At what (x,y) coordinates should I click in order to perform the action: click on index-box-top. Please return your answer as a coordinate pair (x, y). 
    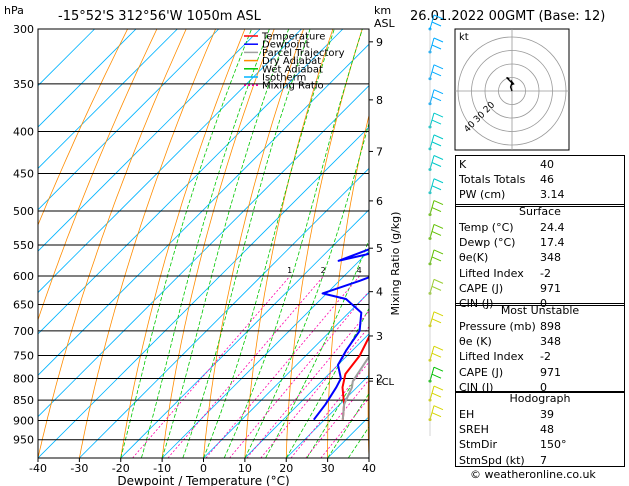
    Looking at the image, I should click on (540, 181).